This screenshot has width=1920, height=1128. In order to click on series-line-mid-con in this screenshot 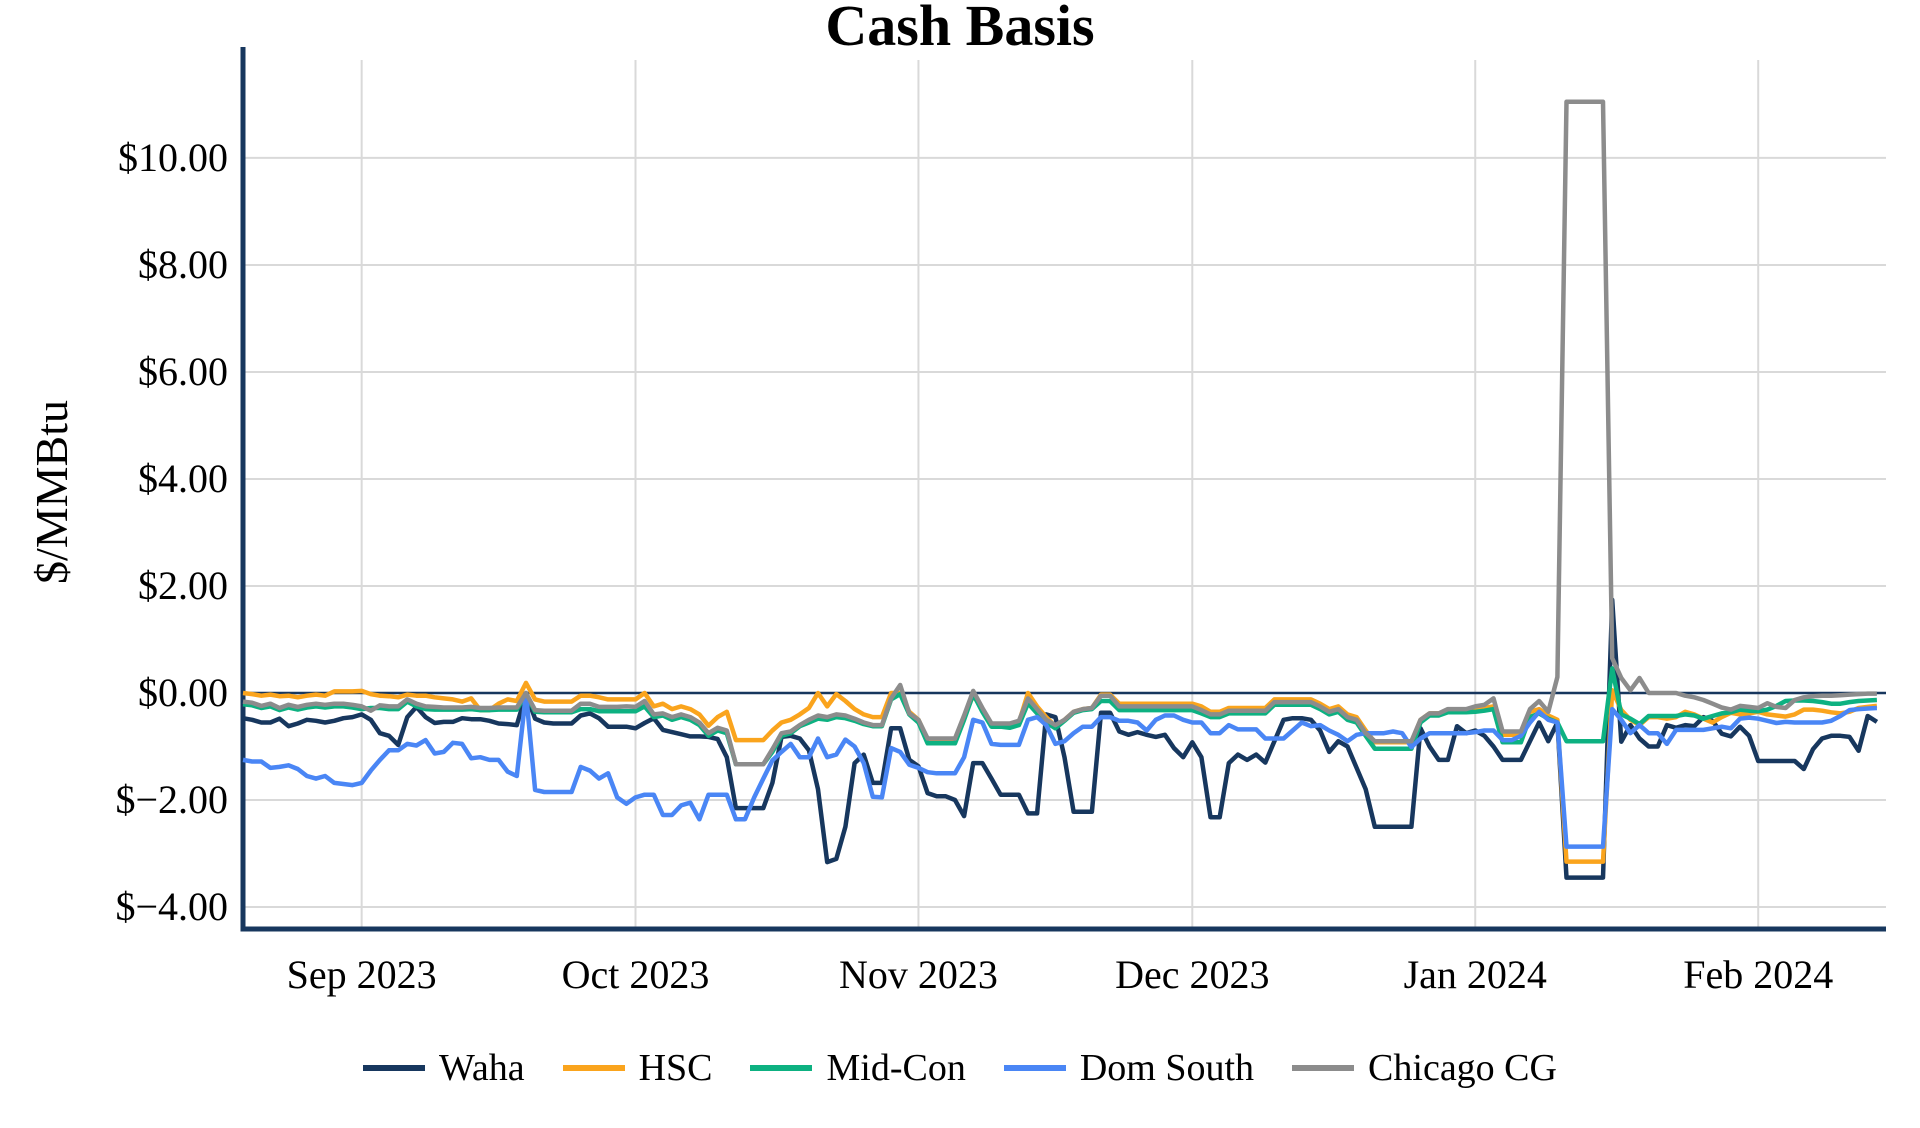, I will do `click(1060, 716)`.